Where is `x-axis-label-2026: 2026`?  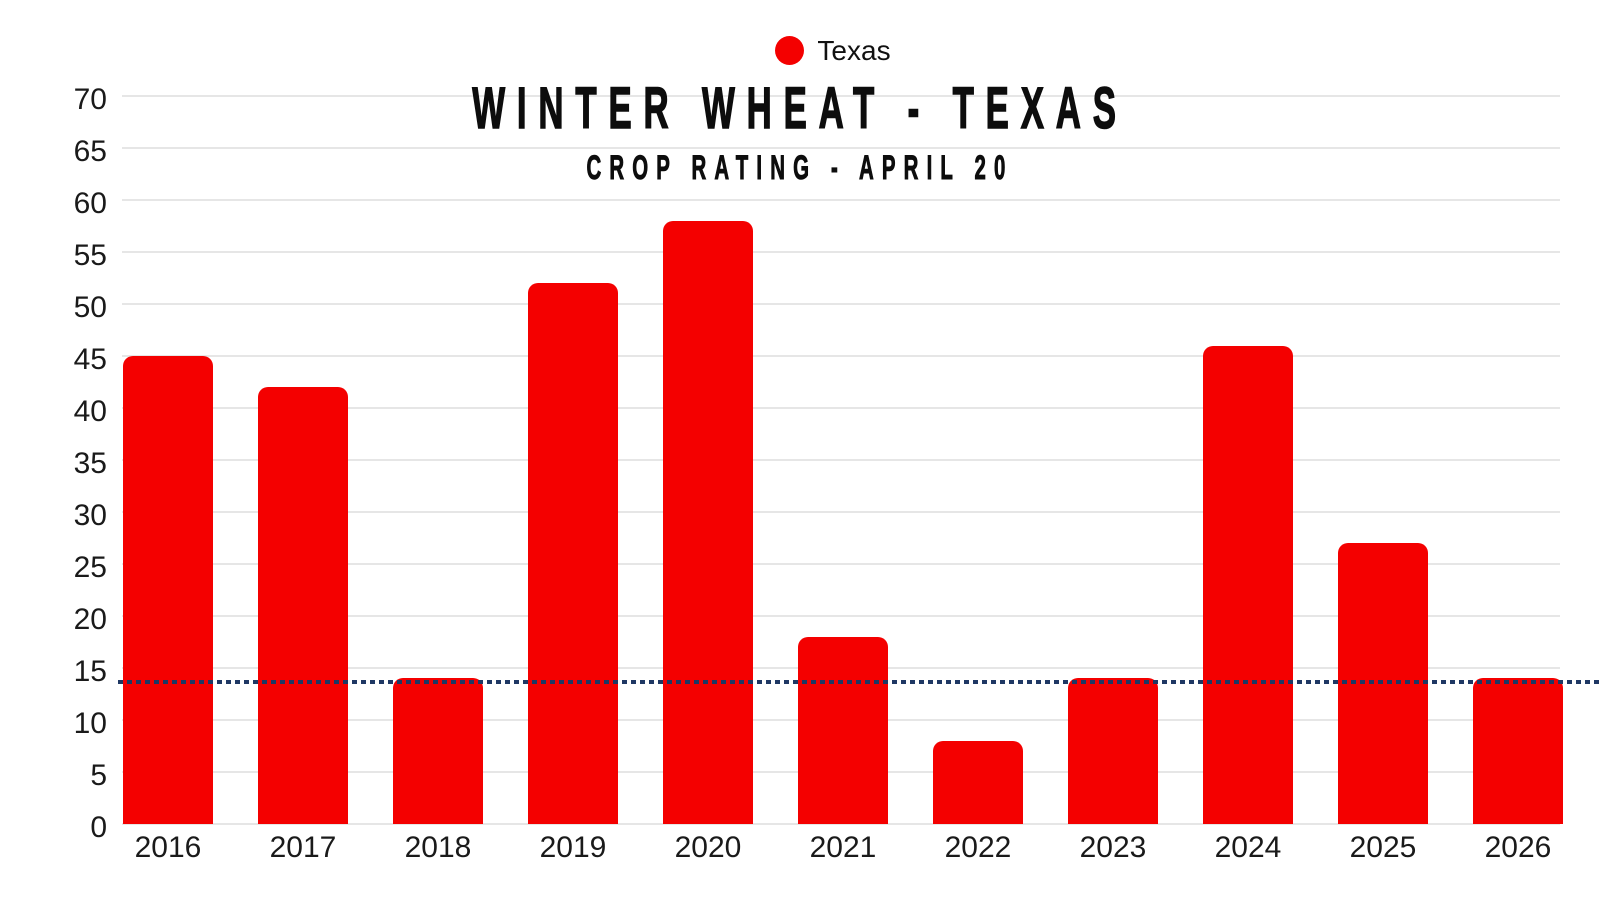 x-axis-label-2026: 2026 is located at coordinates (1518, 847).